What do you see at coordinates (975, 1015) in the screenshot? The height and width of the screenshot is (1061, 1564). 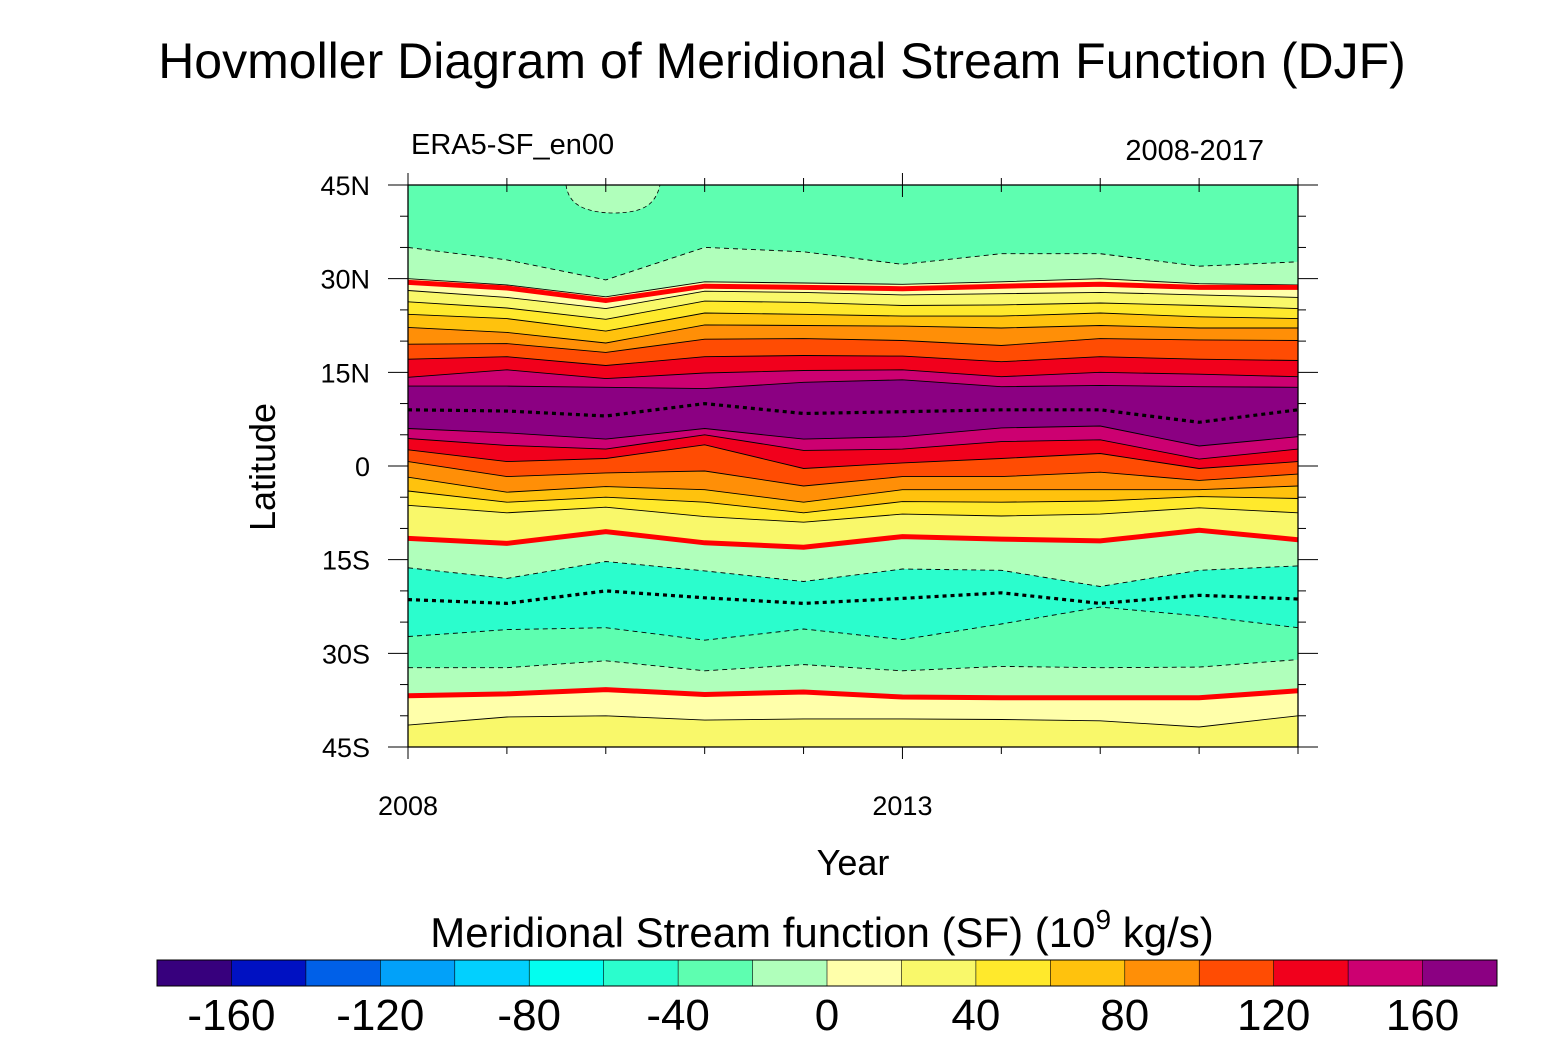 I see `colorbar-tick-label: 40` at bounding box center [975, 1015].